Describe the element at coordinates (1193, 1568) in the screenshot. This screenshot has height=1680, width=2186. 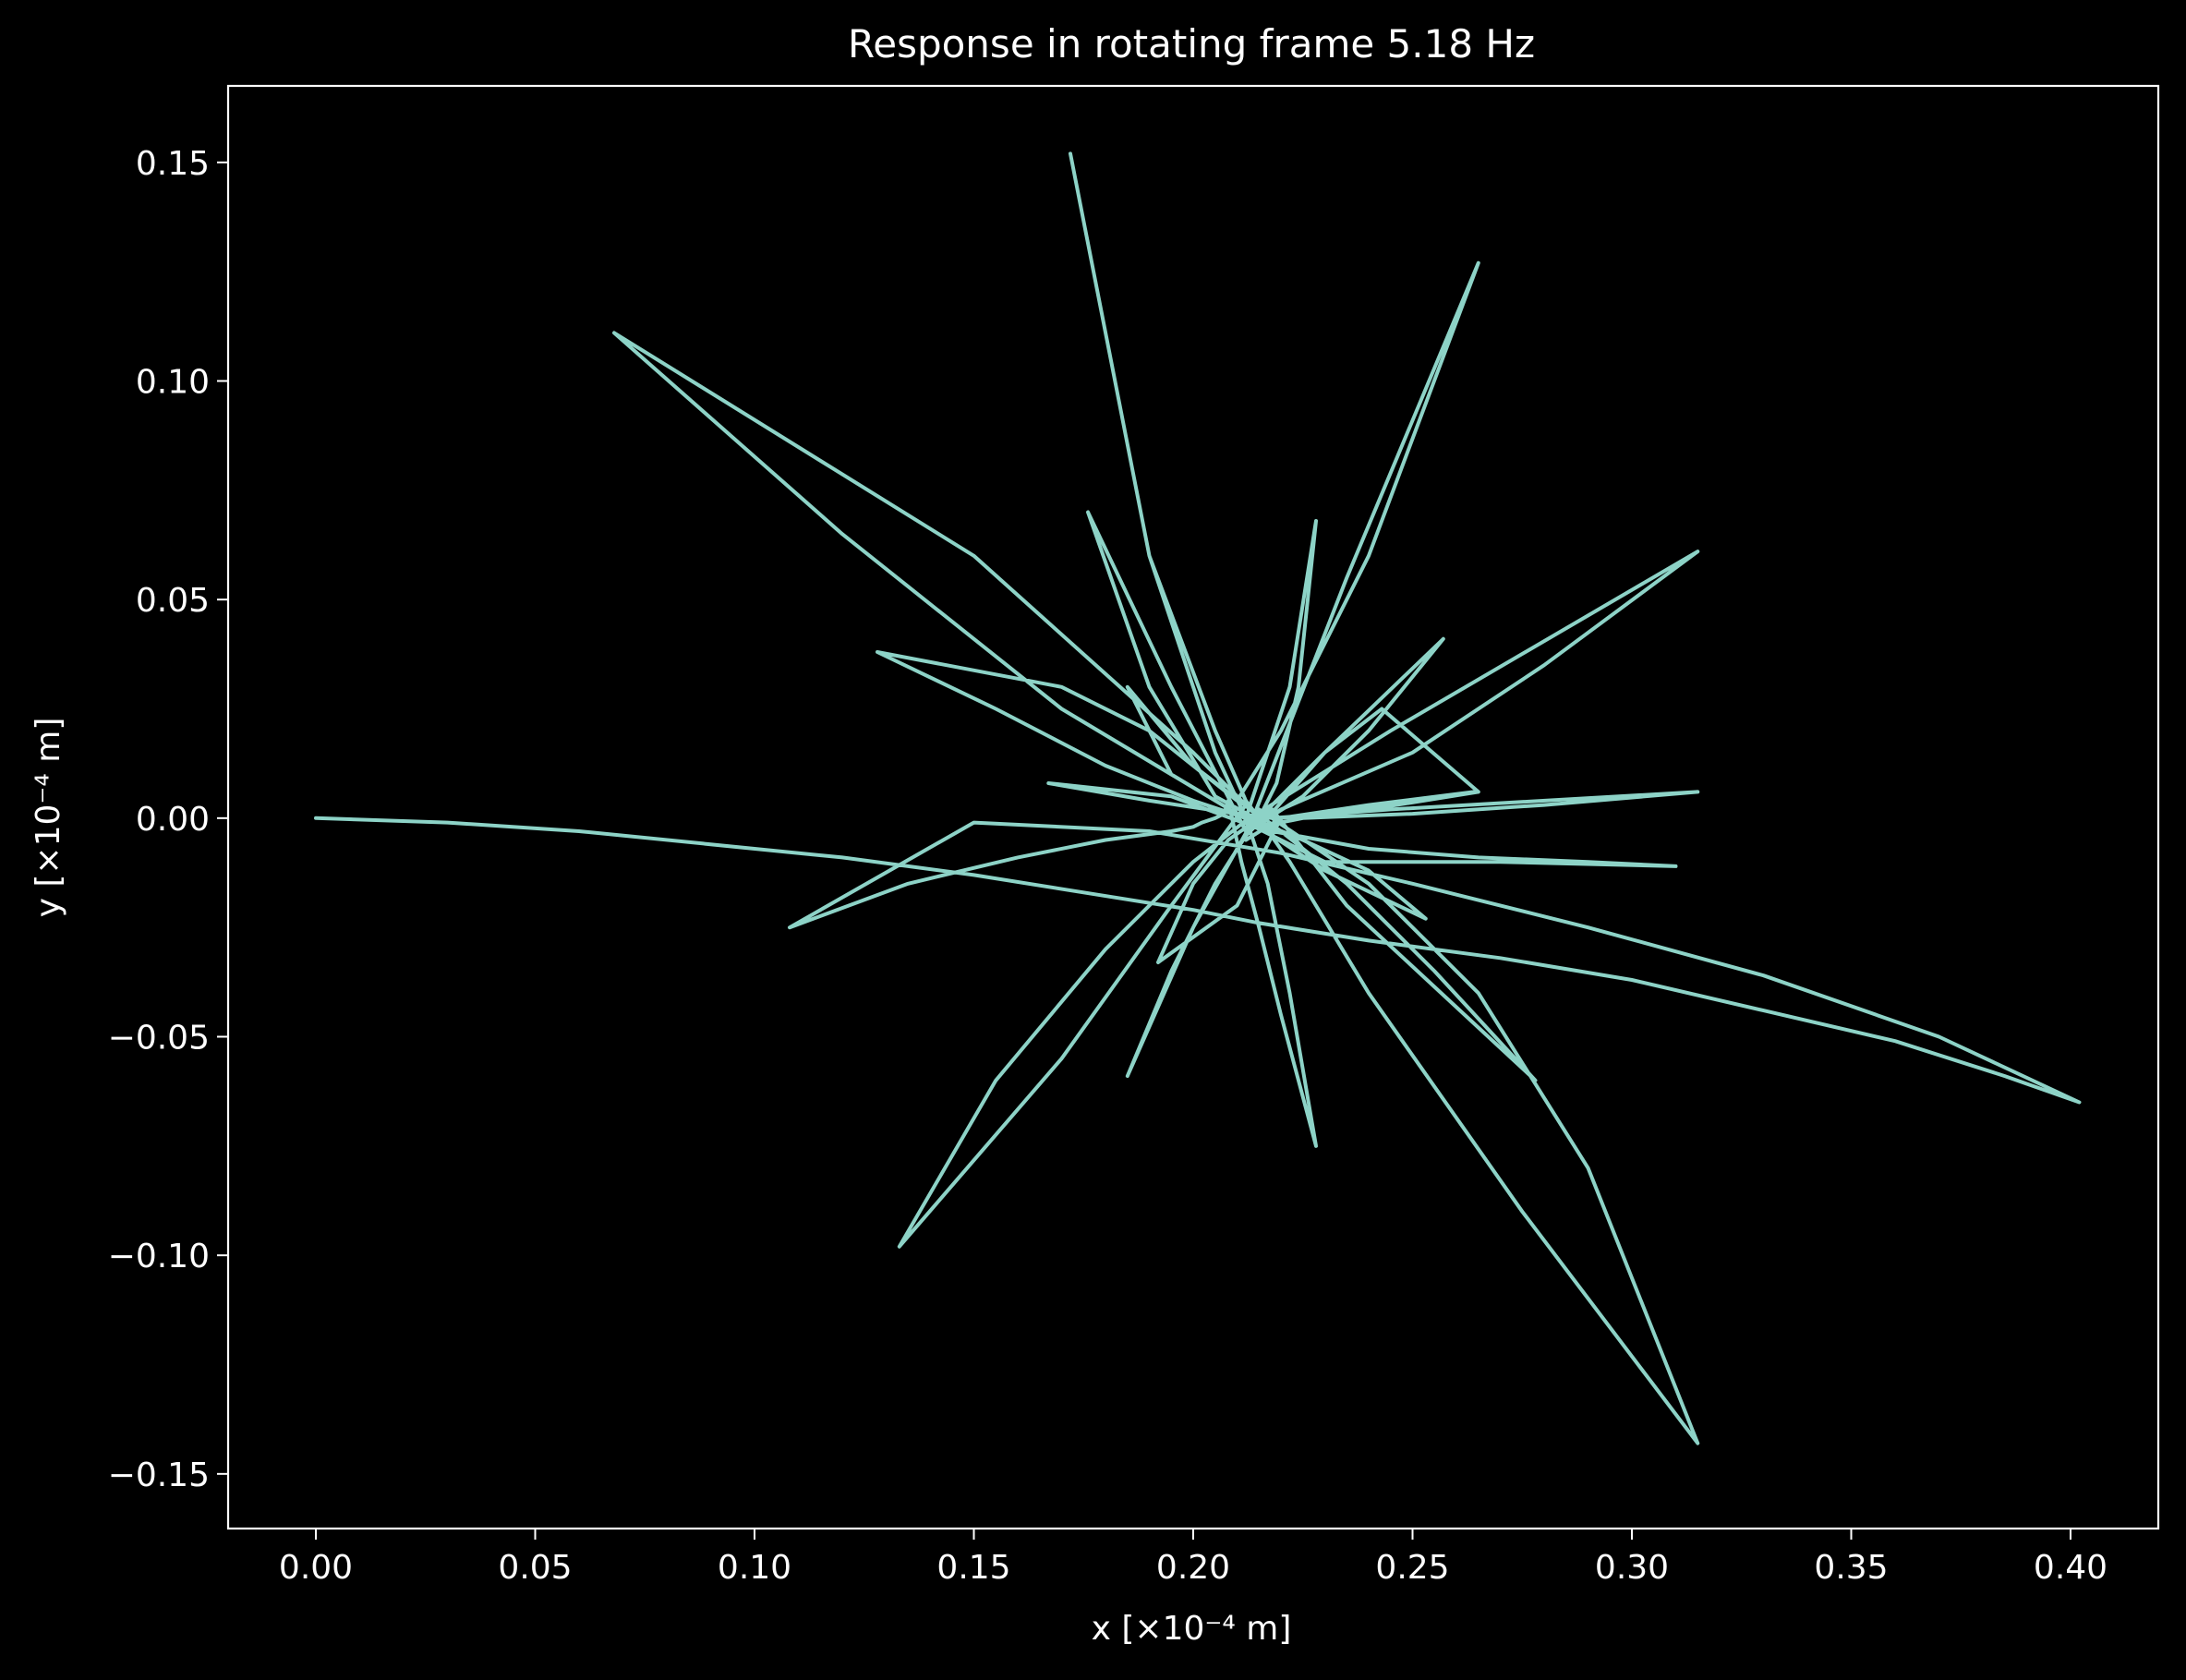
I see `x-tick-label: 0.20` at that location.